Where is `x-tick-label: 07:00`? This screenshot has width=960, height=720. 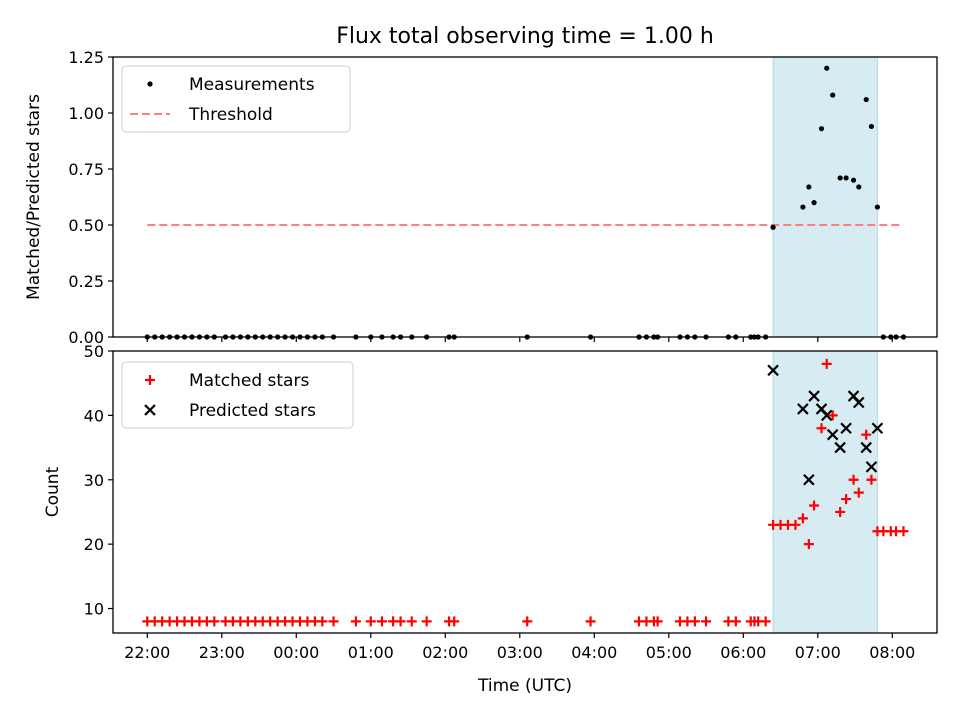
x-tick-label: 07:00 is located at coordinates (818, 652).